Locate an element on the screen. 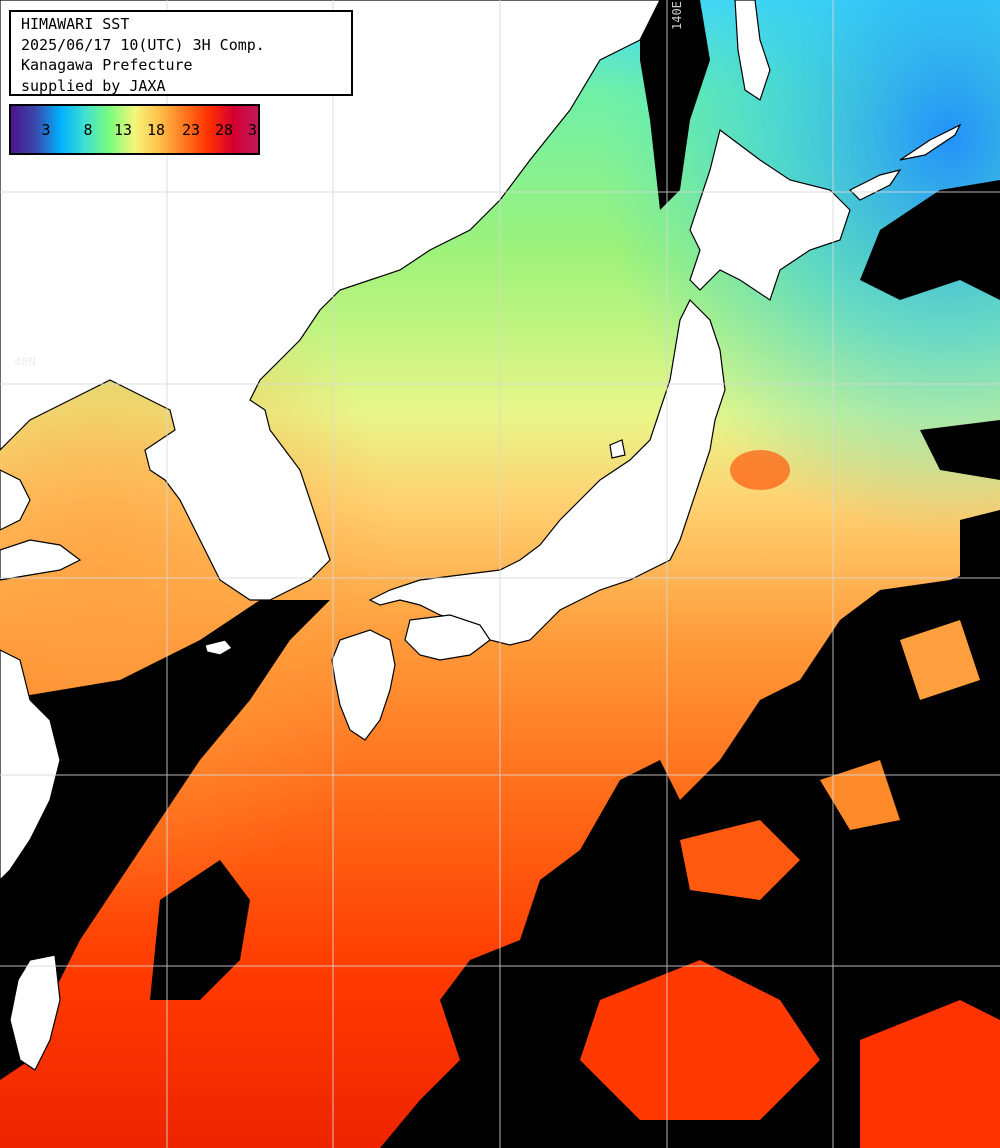  legend-tick-23: 23 is located at coordinates (191, 130).